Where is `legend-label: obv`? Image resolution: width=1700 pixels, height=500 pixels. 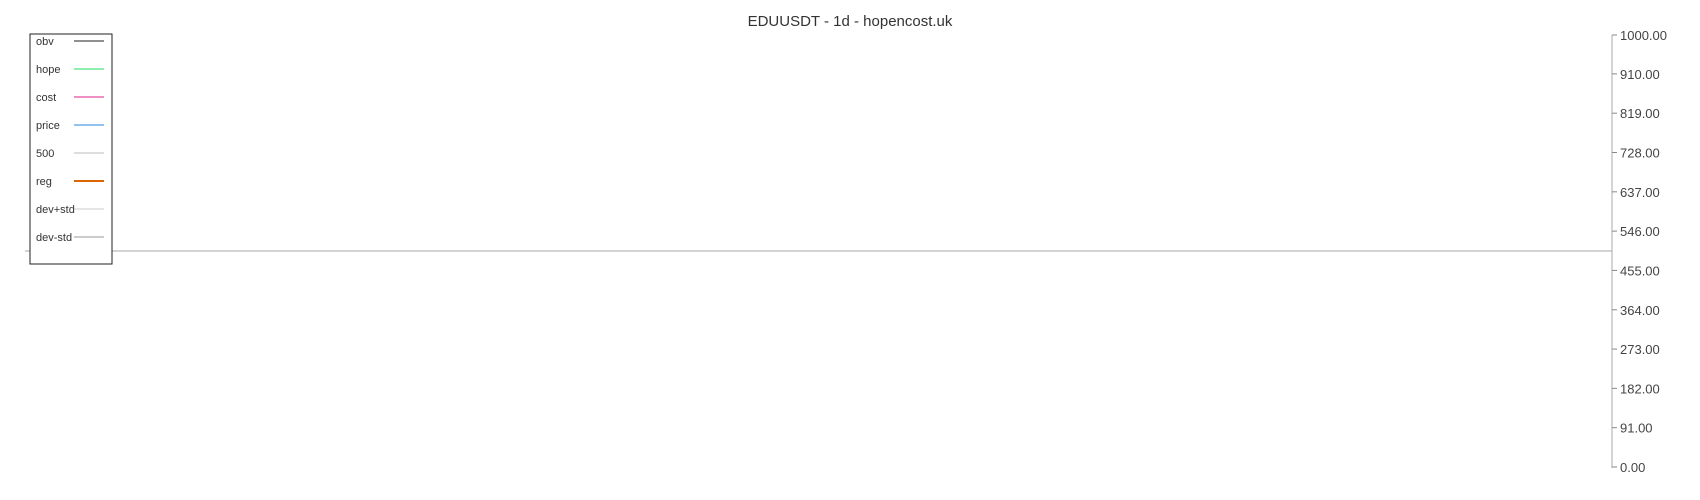
legend-label: obv is located at coordinates (45, 42).